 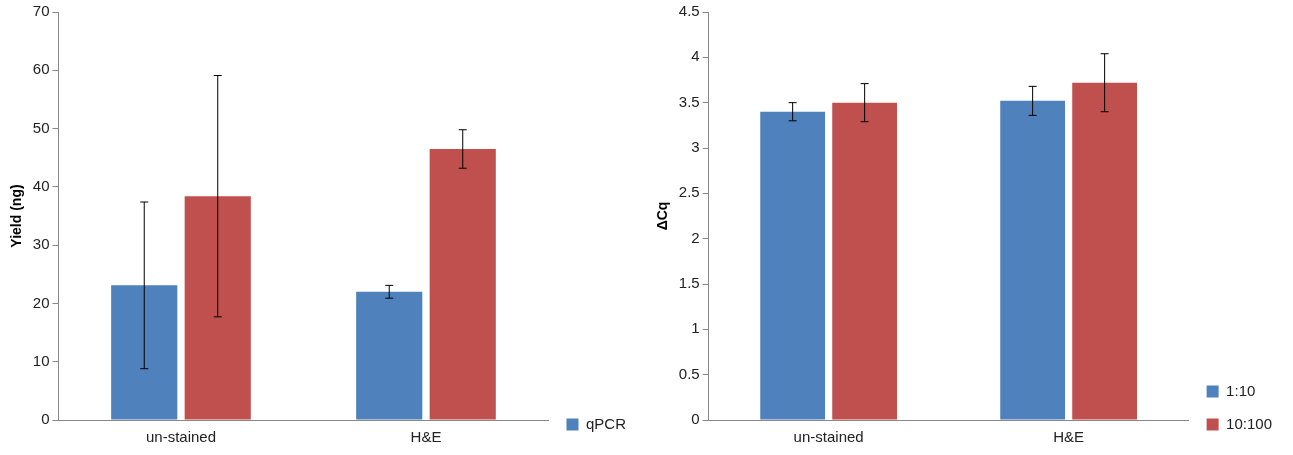 I want to click on y-tick-label: 40, so click(x=41, y=185).